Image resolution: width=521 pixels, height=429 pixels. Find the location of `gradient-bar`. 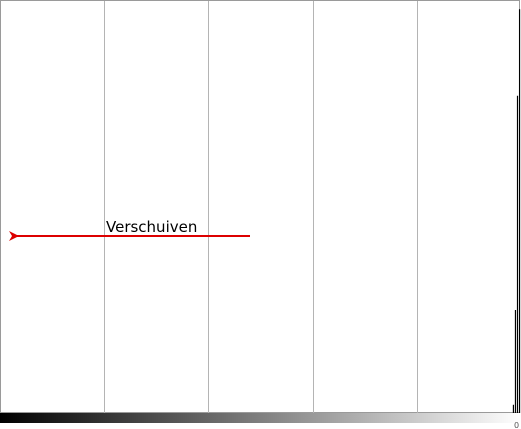

gradient-bar is located at coordinates (260, 418).